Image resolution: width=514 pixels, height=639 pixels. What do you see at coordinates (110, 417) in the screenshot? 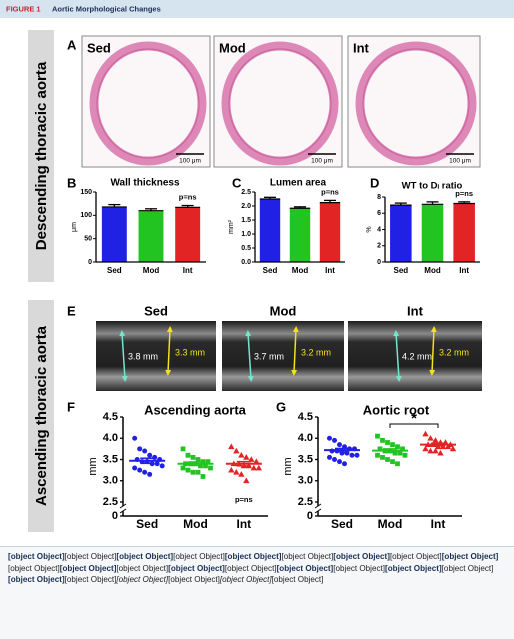
I see `y-tick-label: 4.5` at bounding box center [110, 417].